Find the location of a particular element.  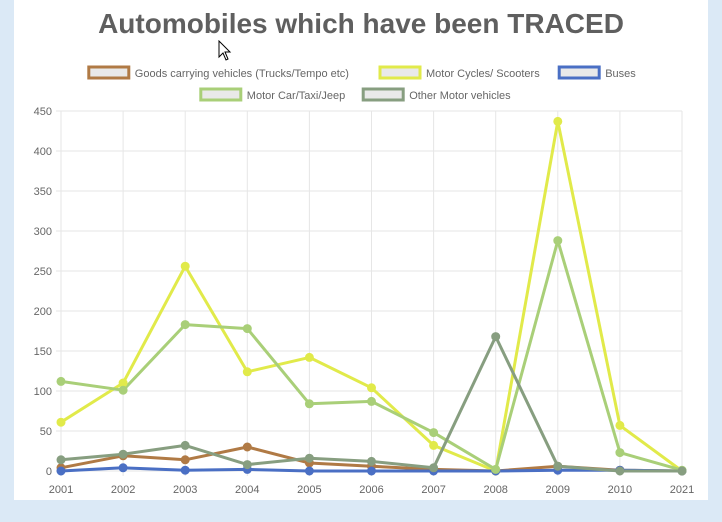

x-tick-label: 2005 is located at coordinates (309, 490).